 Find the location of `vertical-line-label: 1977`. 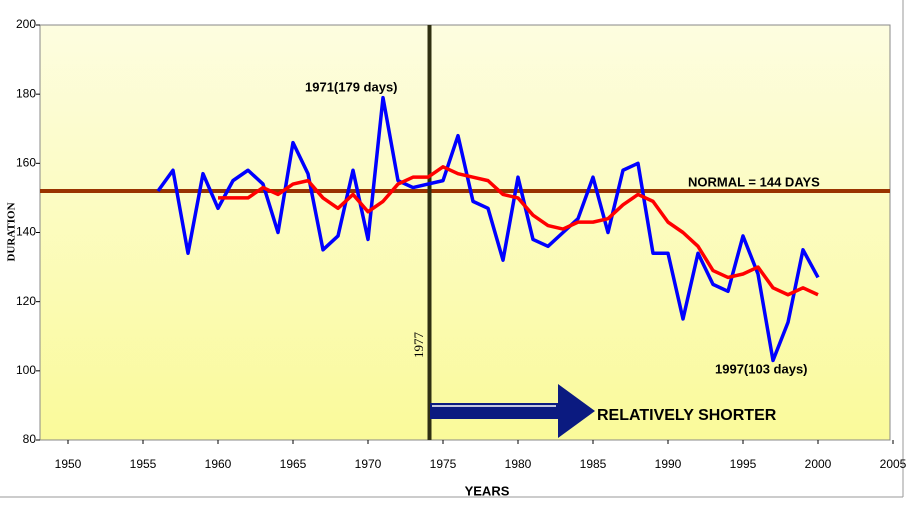

vertical-line-label: 1977 is located at coordinates (418, 345).